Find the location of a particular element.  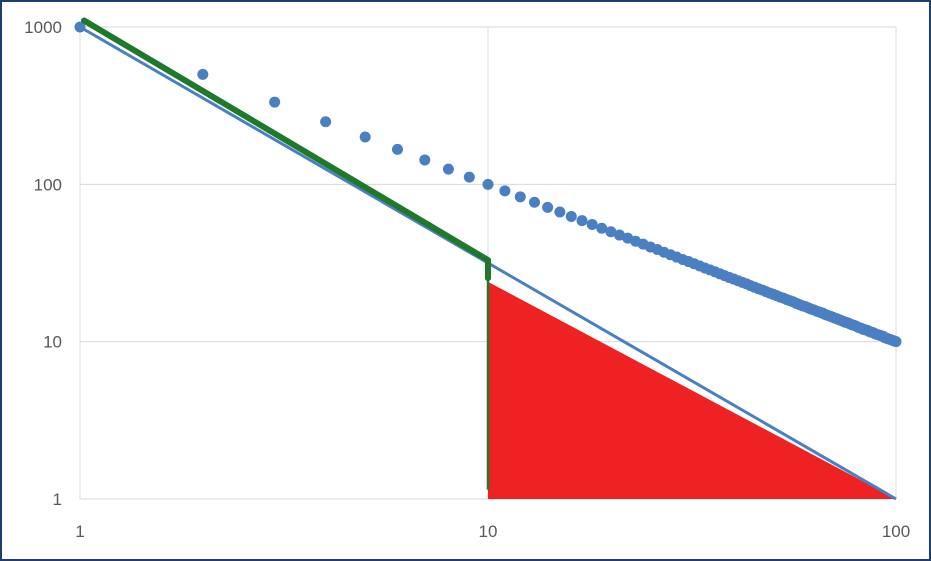

y-tick-label: 1 is located at coordinates (57, 499).